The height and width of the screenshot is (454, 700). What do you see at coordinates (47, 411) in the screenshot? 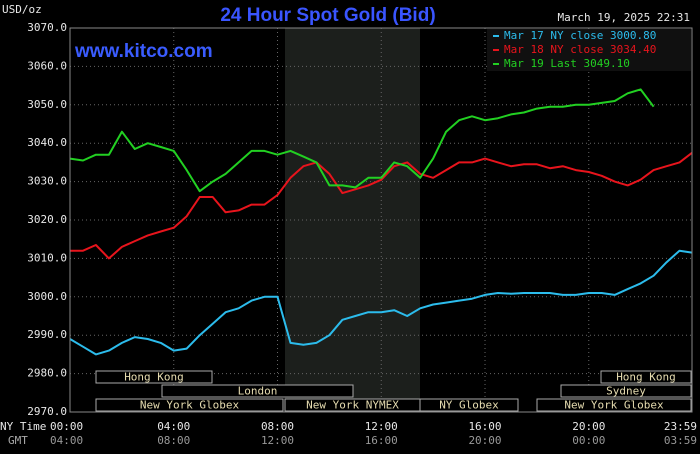
I see `y-tick-label: 2970.0` at bounding box center [47, 411].